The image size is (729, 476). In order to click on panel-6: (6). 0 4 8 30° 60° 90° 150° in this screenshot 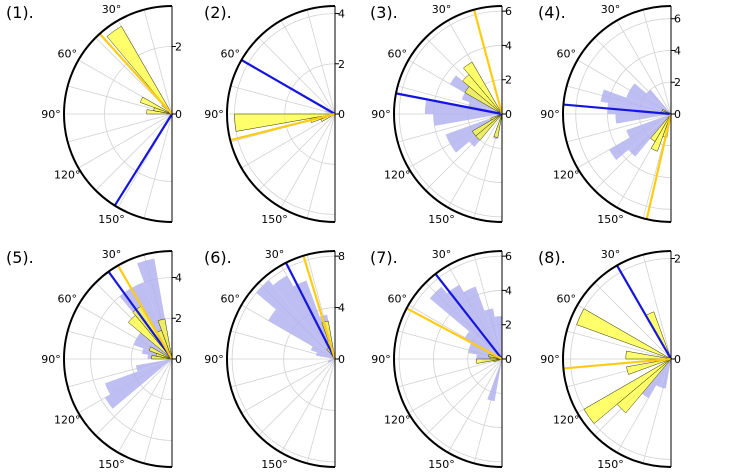, I will do `click(274, 359)`.